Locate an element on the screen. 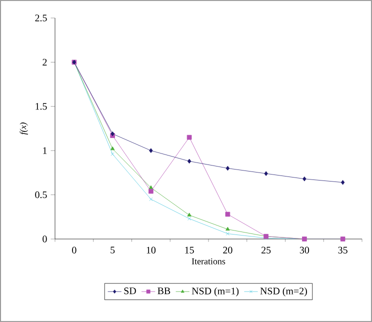 This screenshot has width=372, height=322. y-tick-label: 0.5 is located at coordinates (41, 194).